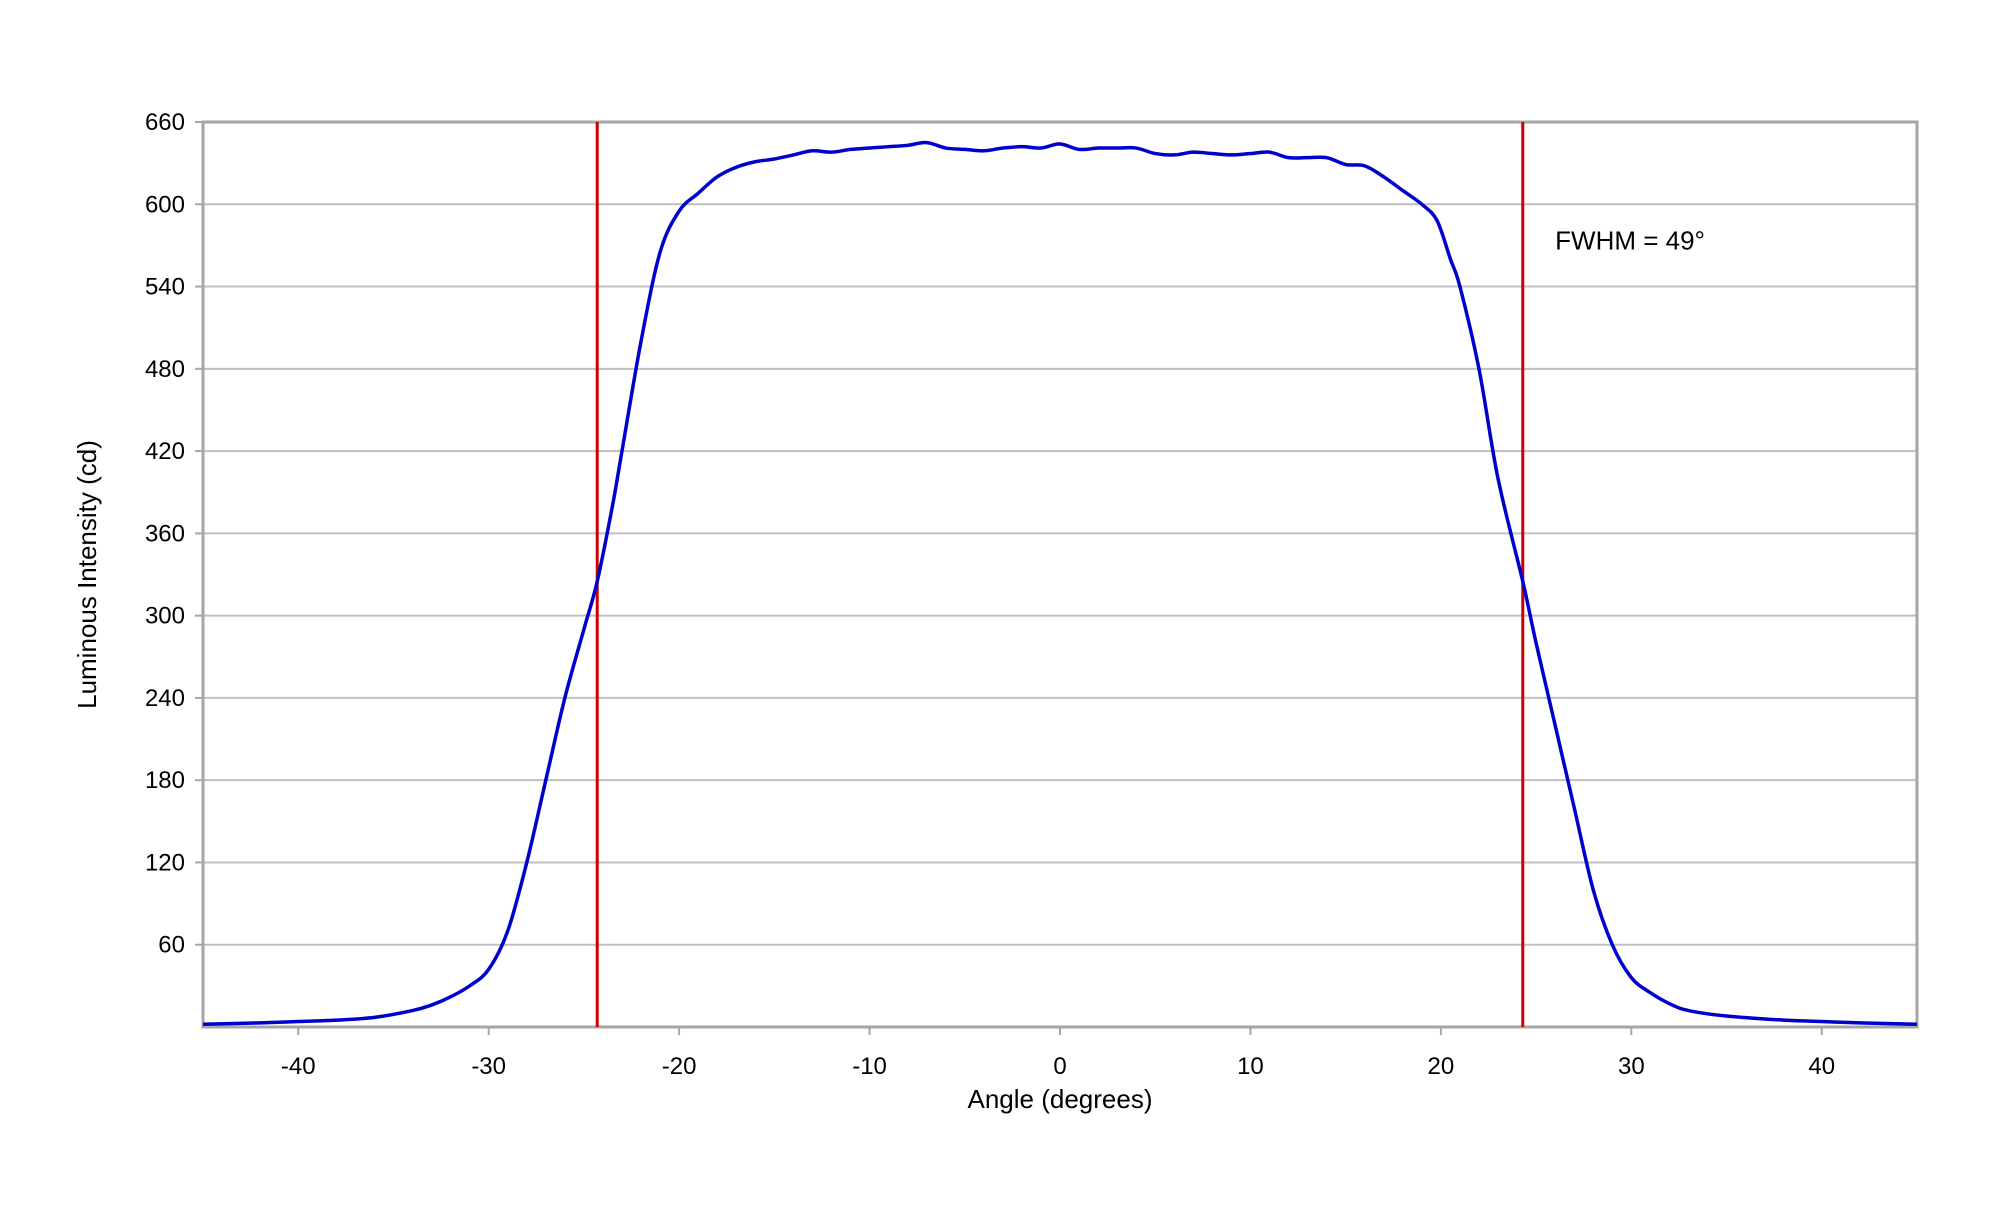 The width and height of the screenshot is (2000, 1205). What do you see at coordinates (165, 369) in the screenshot?
I see `y-tick-label: 480` at bounding box center [165, 369].